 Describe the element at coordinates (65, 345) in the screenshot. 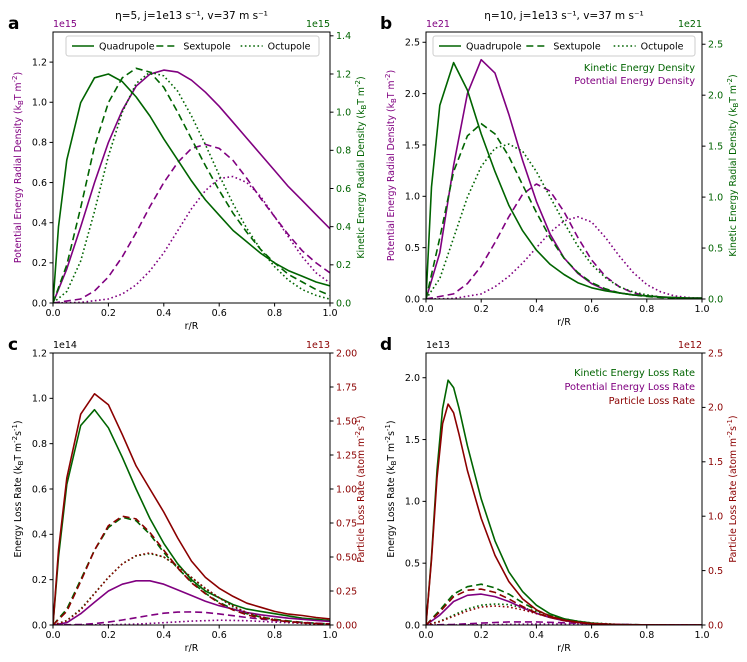

I see `y-left-offset: 1e14` at that location.